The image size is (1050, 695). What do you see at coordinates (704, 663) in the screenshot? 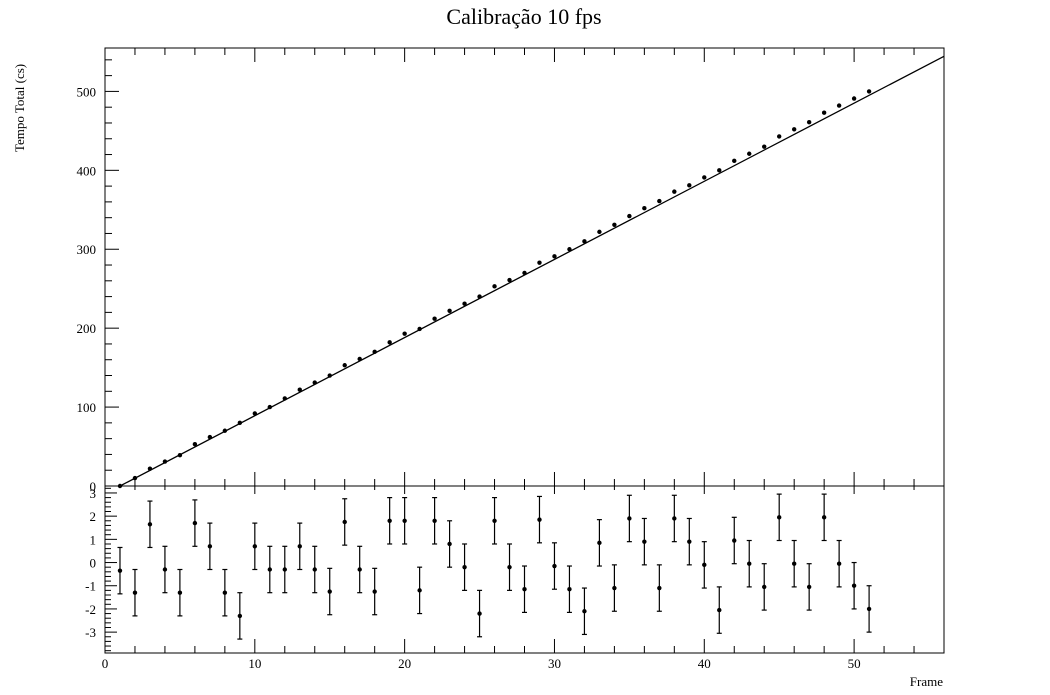
I see `x-tick-label: 40` at bounding box center [704, 663].